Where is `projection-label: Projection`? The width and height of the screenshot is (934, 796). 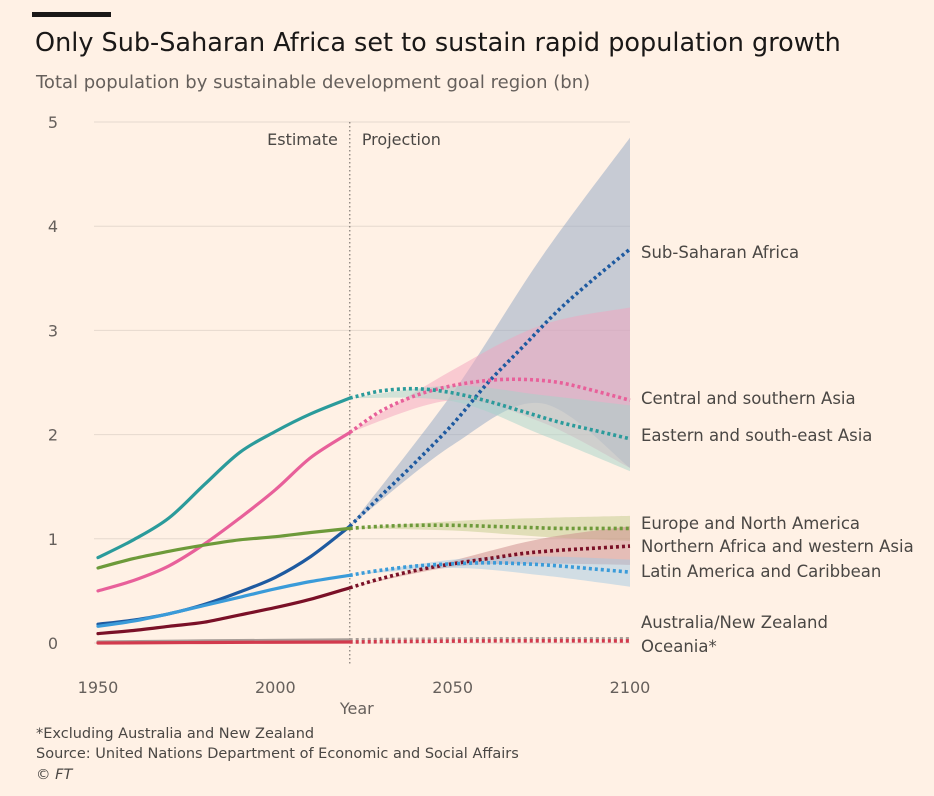 projection-label: Projection is located at coordinates (401, 139).